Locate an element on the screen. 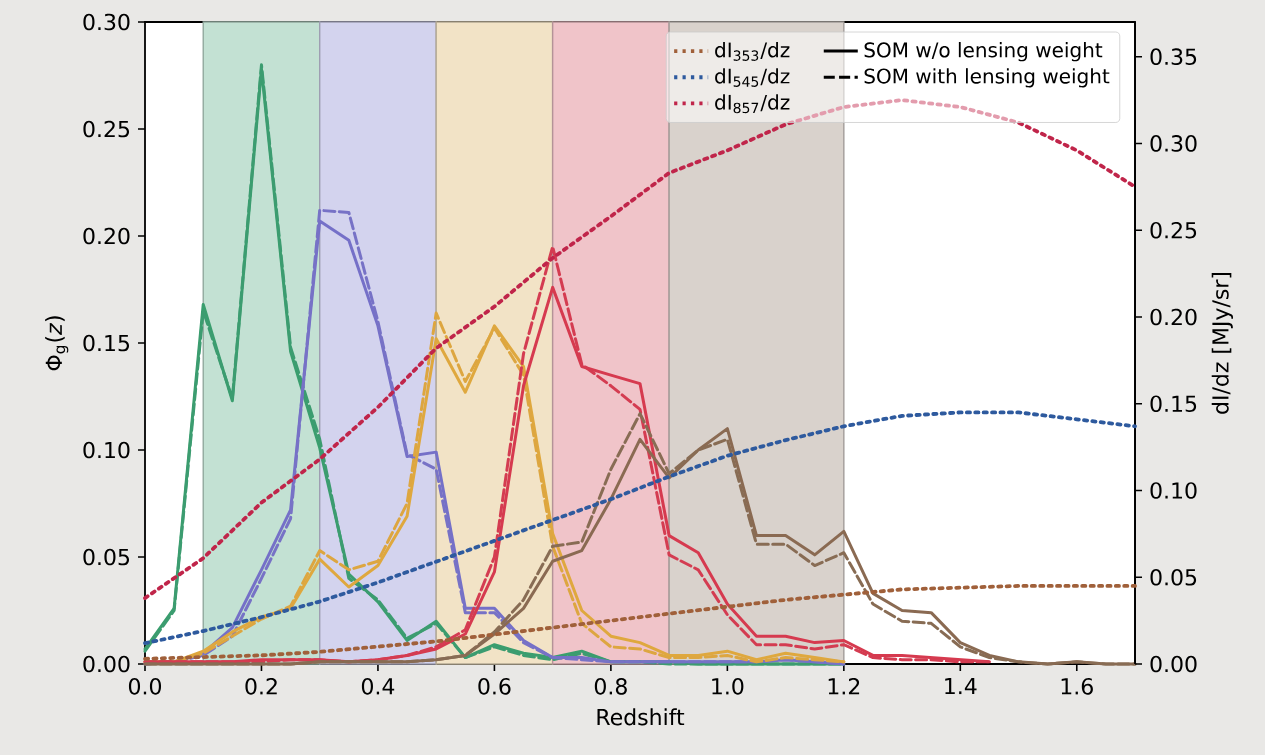  y-tick-label: 0.20 is located at coordinates (106, 236).